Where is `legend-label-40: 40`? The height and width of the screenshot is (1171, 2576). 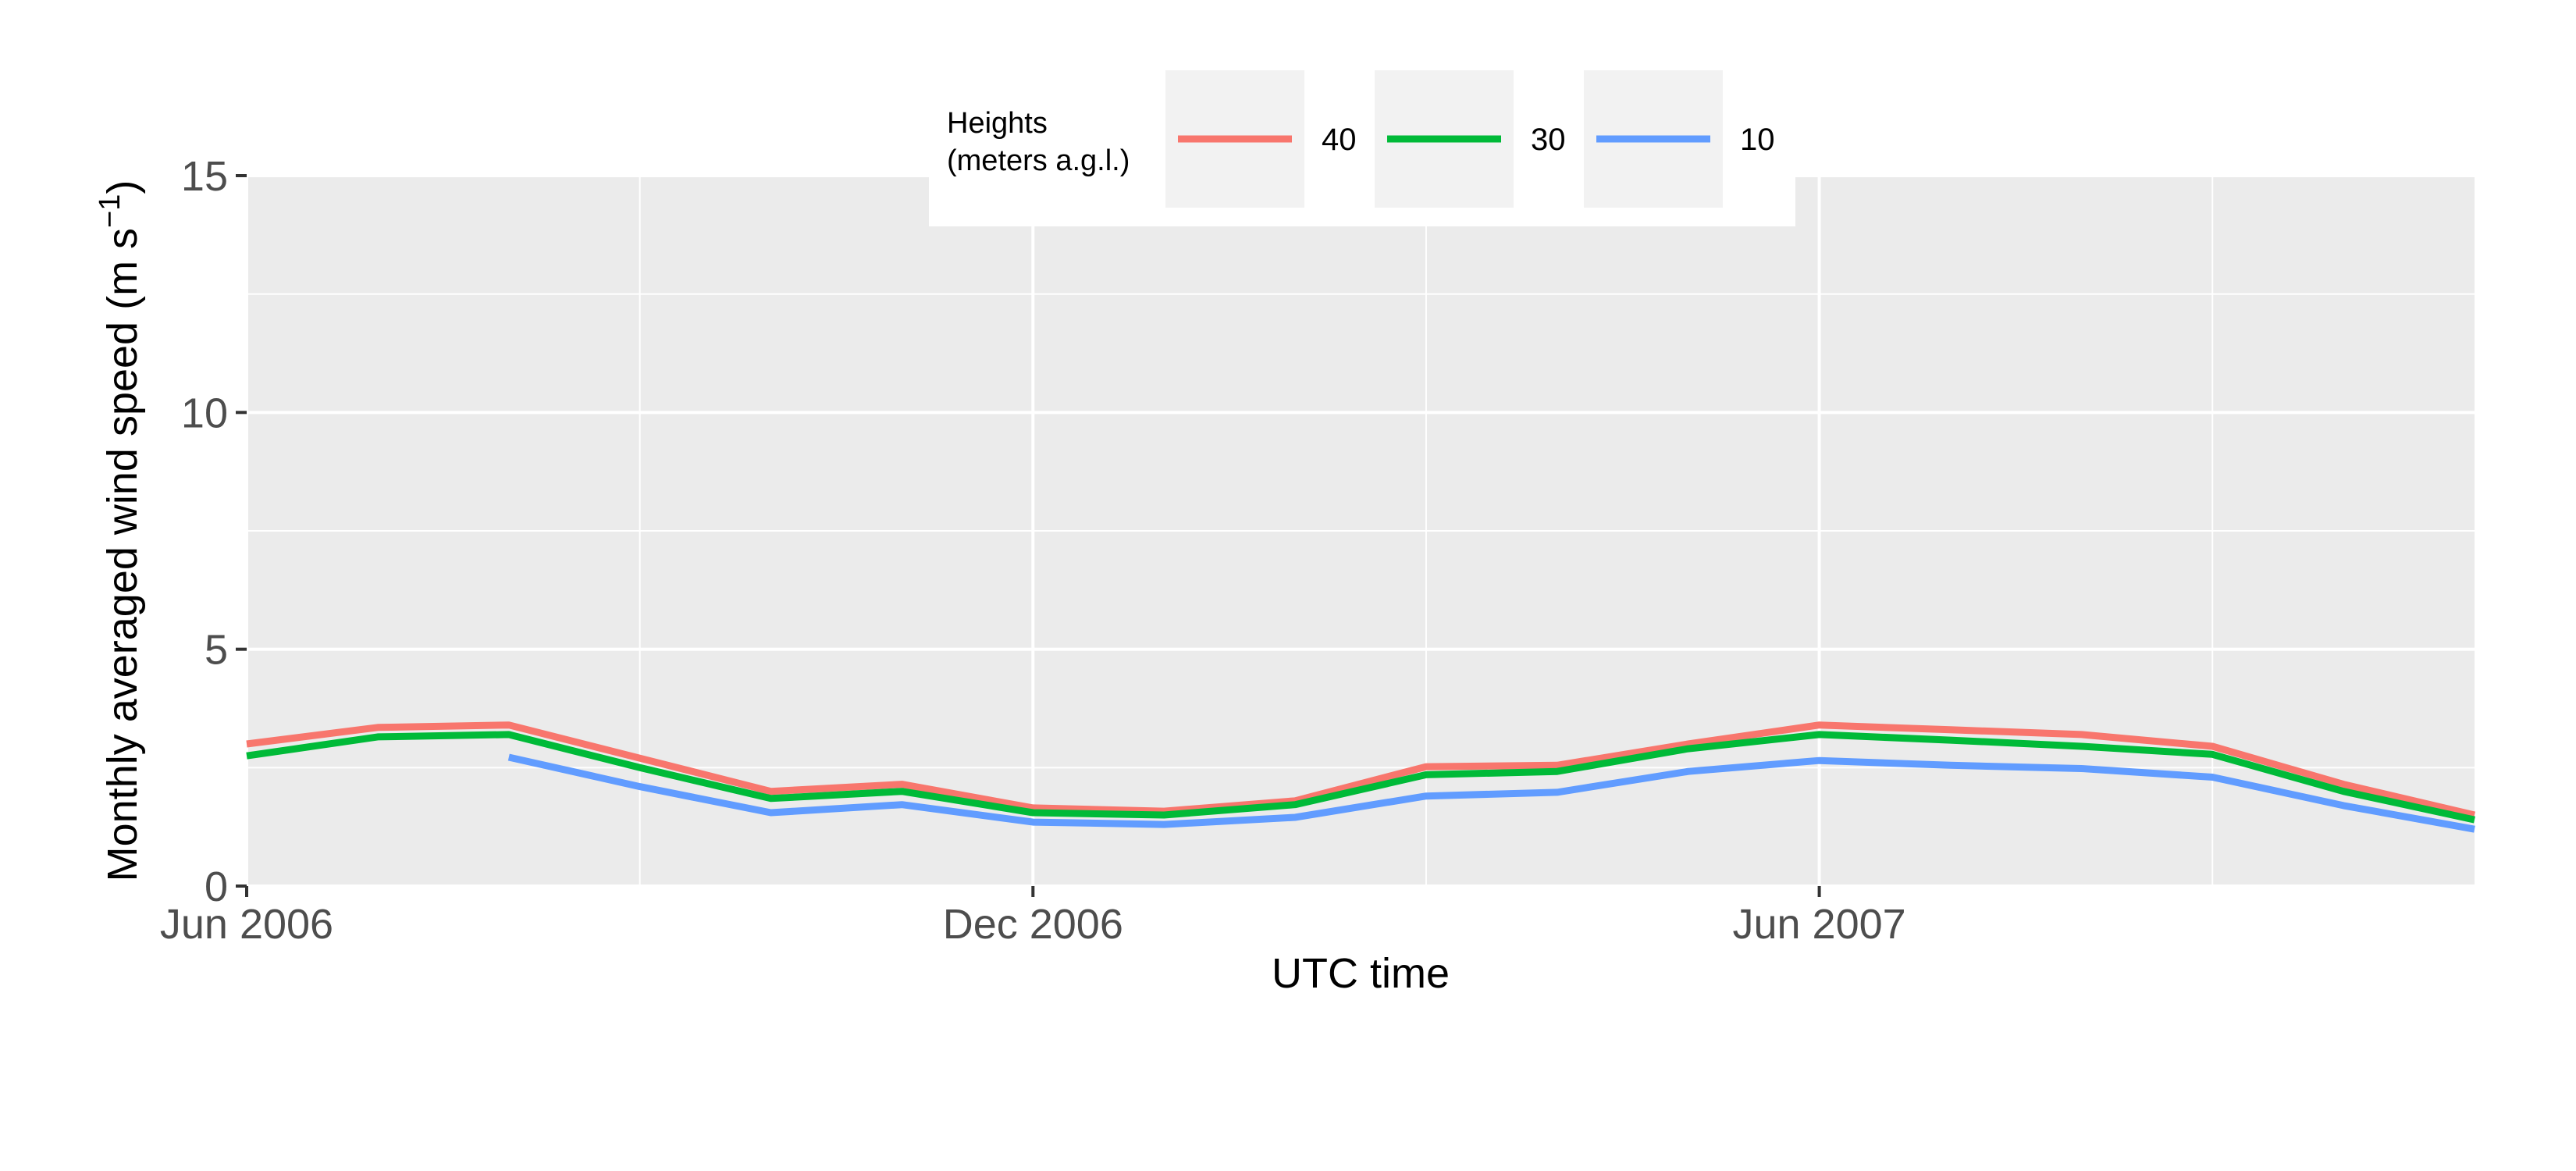 legend-label-40: 40 is located at coordinates (1339, 140).